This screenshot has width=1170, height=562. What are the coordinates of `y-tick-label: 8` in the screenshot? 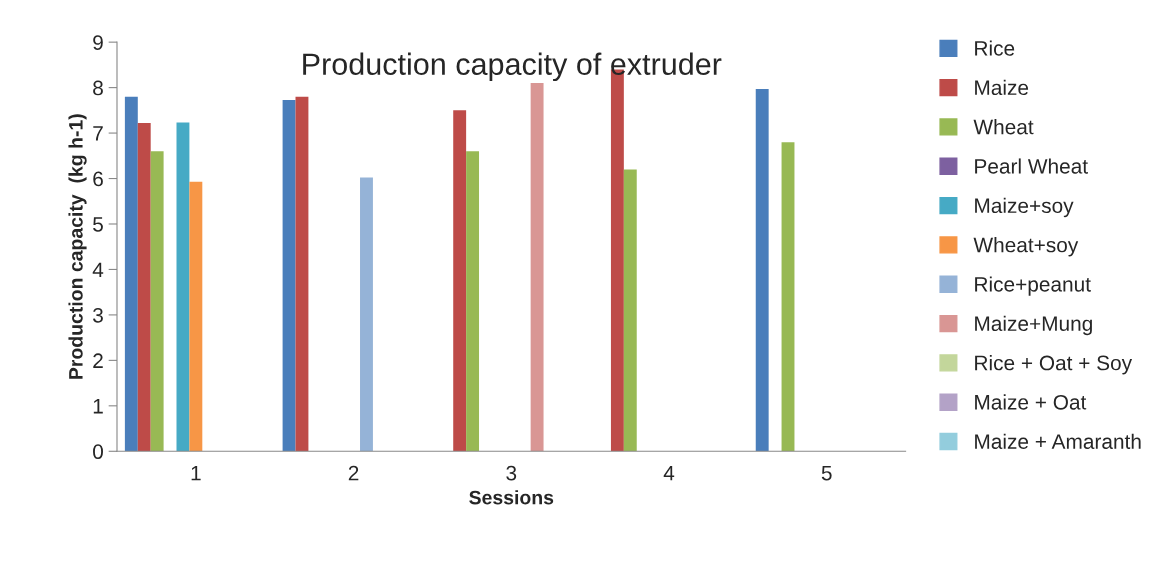 It's located at (98, 88).